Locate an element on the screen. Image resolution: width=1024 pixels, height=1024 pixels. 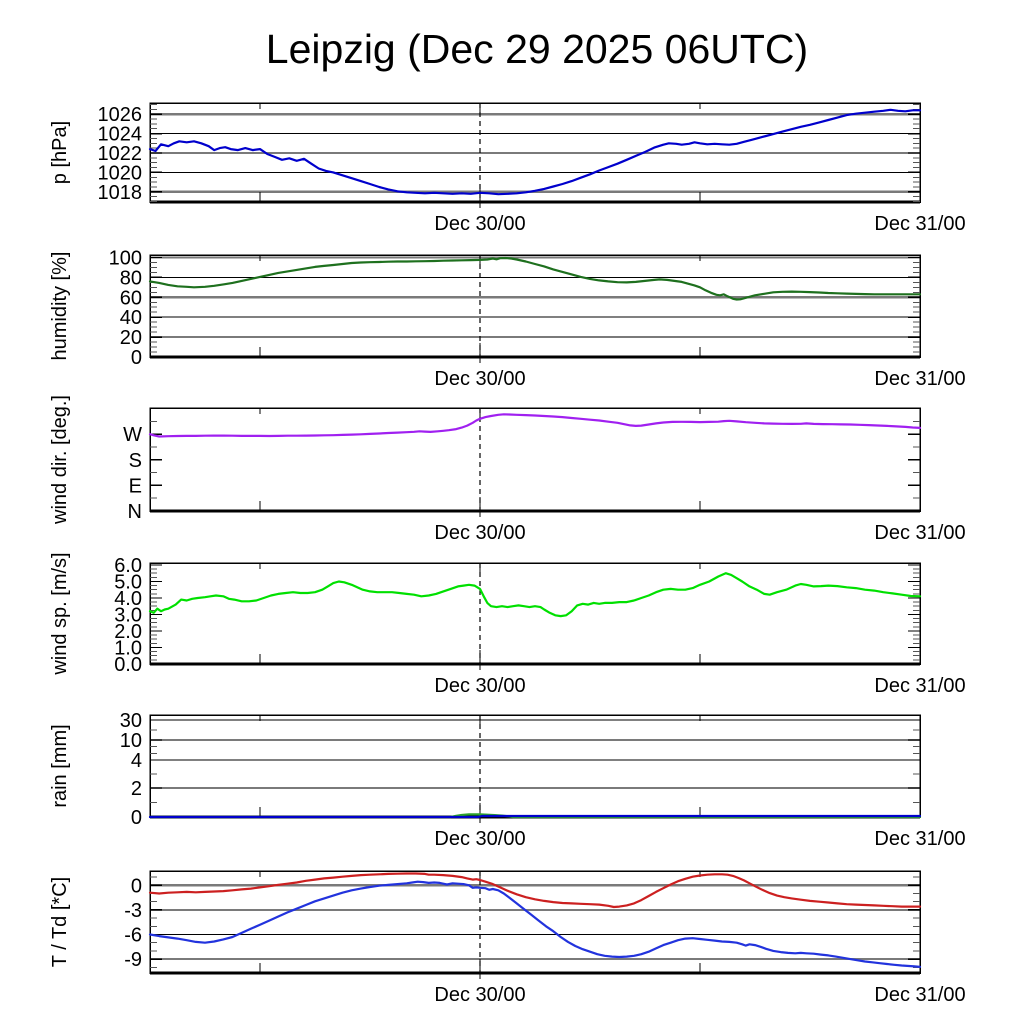
ytick-label: 1024 is located at coordinates (120, 135).